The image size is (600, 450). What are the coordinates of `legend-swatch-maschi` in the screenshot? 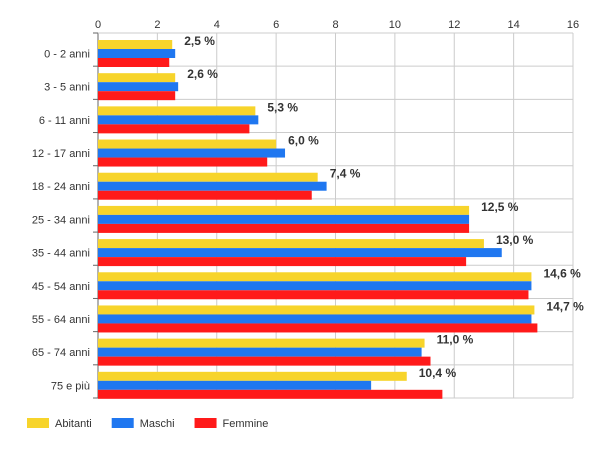 It's located at (122, 423).